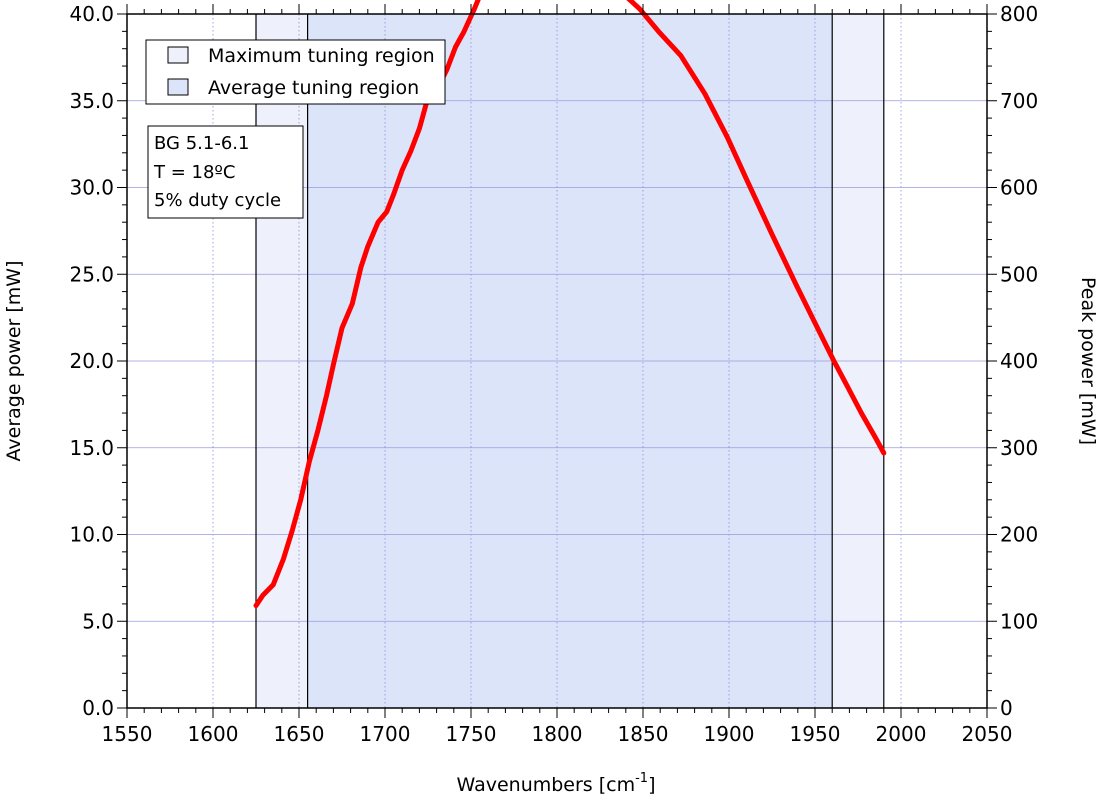  What do you see at coordinates (815, 734) in the screenshot?
I see `x-tick-label: 1950` at bounding box center [815, 734].